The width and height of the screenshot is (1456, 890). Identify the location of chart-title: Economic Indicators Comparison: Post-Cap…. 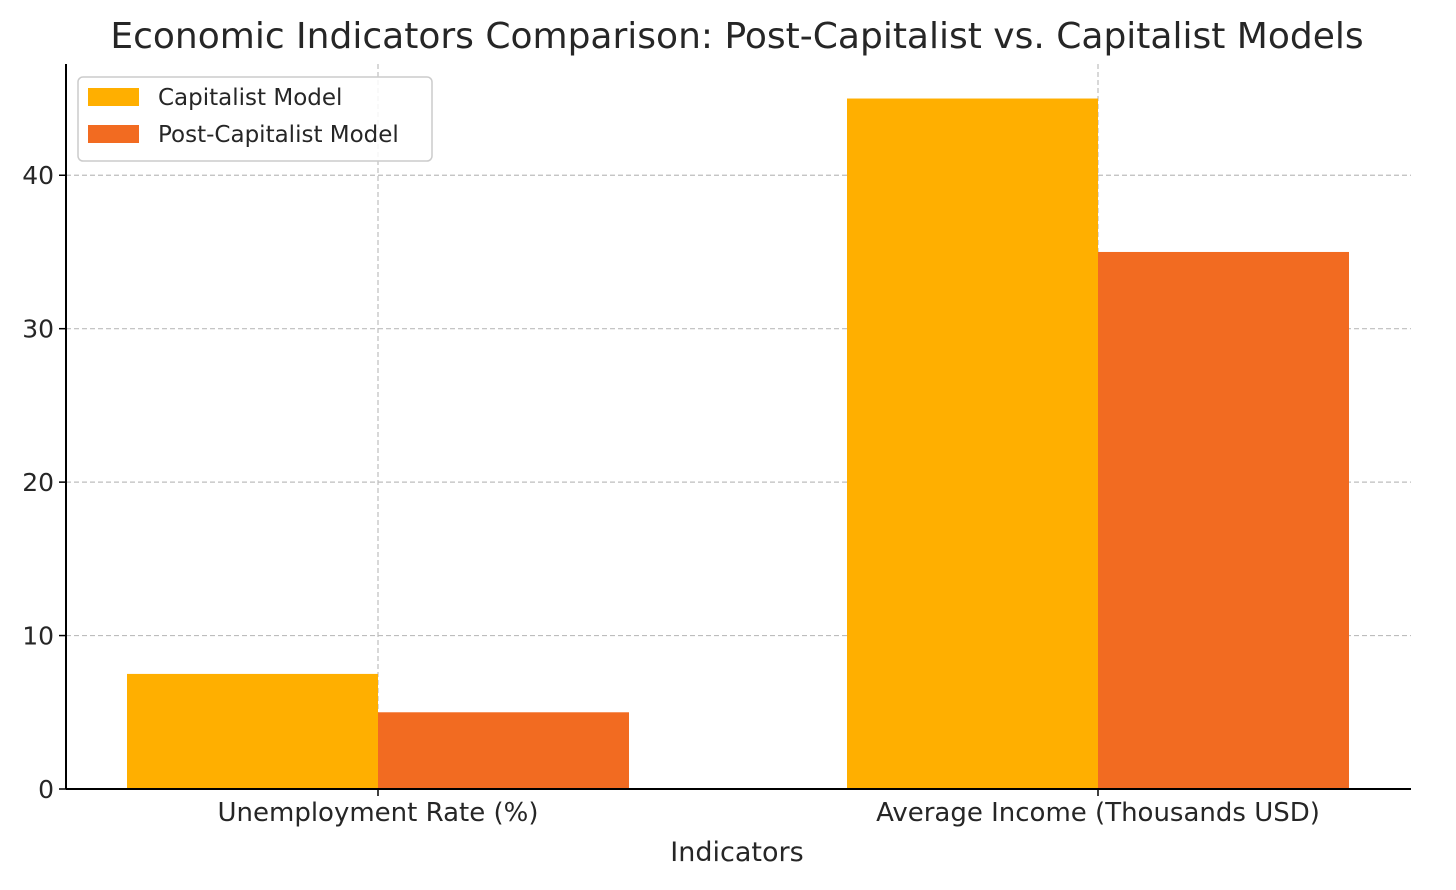
(736, 36).